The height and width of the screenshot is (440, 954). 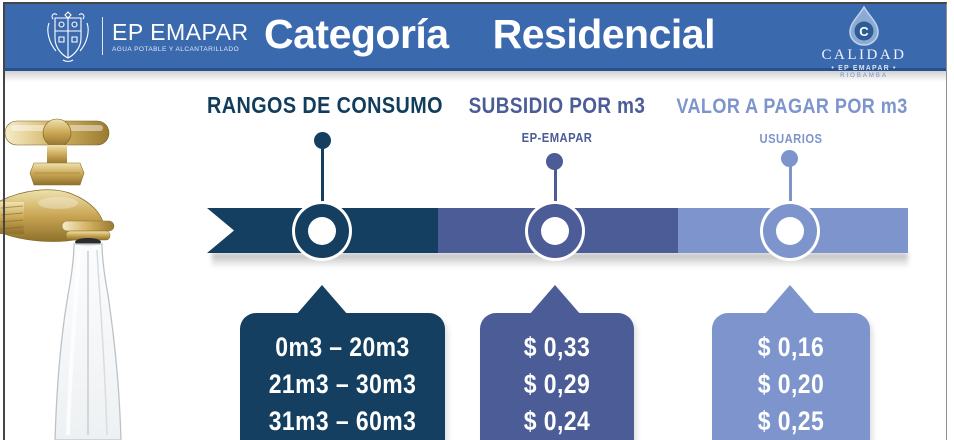 What do you see at coordinates (864, 55) in the screenshot?
I see `calidad-label: CALIDAD` at bounding box center [864, 55].